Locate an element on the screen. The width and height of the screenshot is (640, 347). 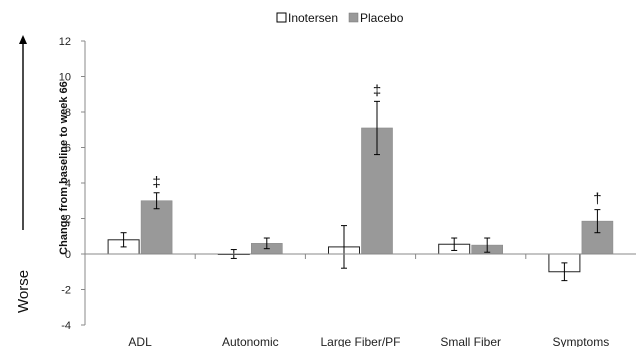
bar-placebo is located at coordinates (156, 227).